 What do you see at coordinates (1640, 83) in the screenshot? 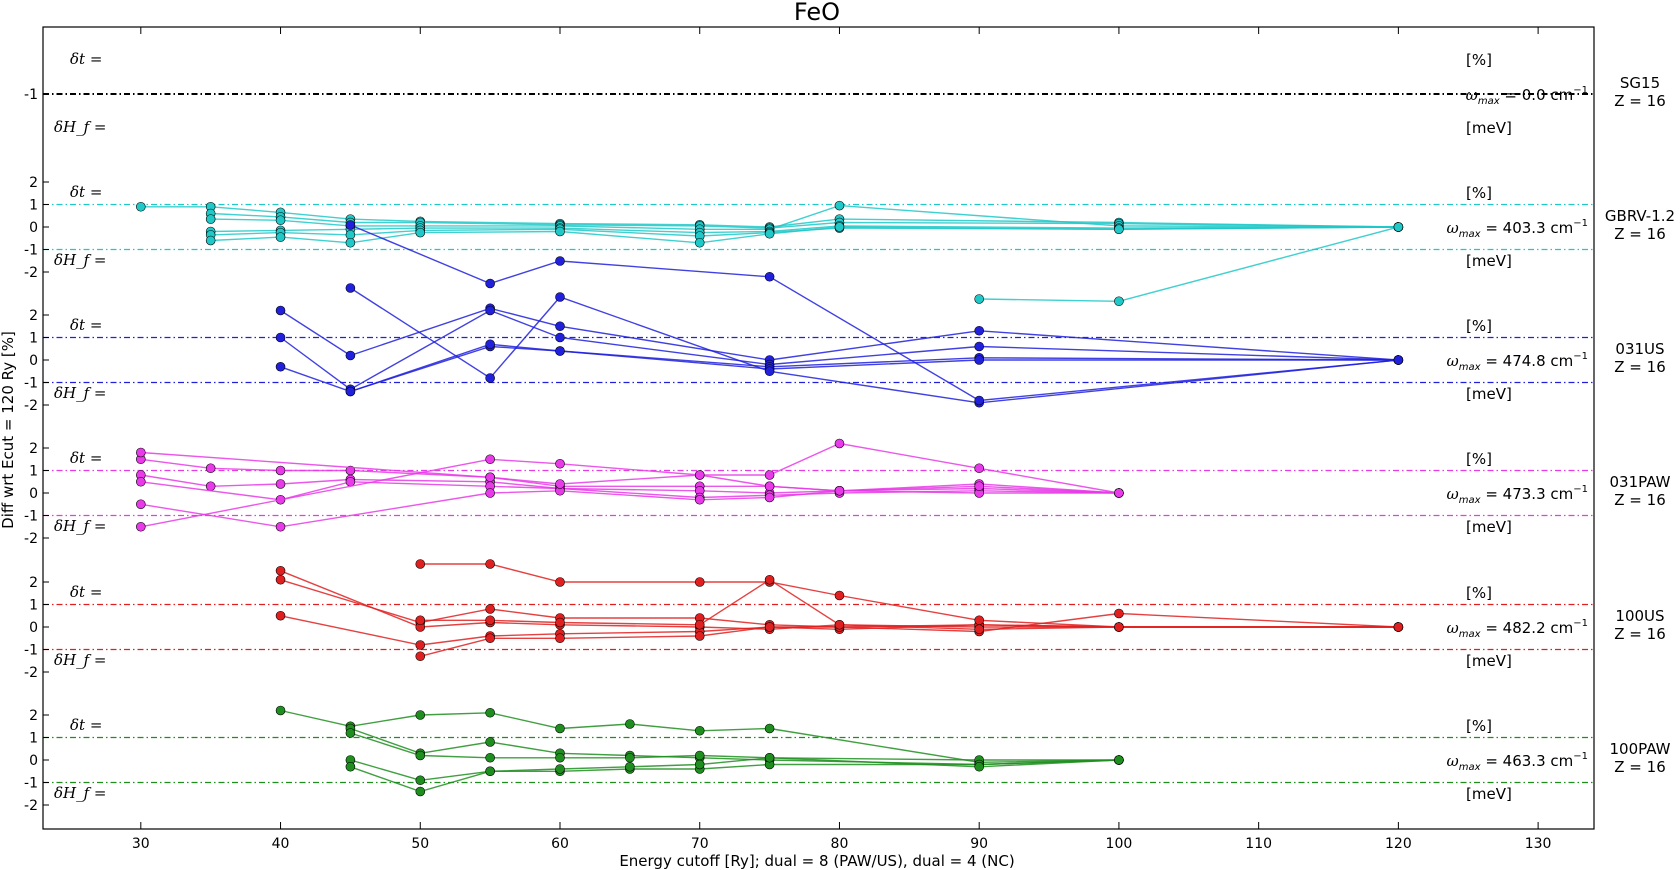
I see `panel-name-label: SG15` at bounding box center [1640, 83].